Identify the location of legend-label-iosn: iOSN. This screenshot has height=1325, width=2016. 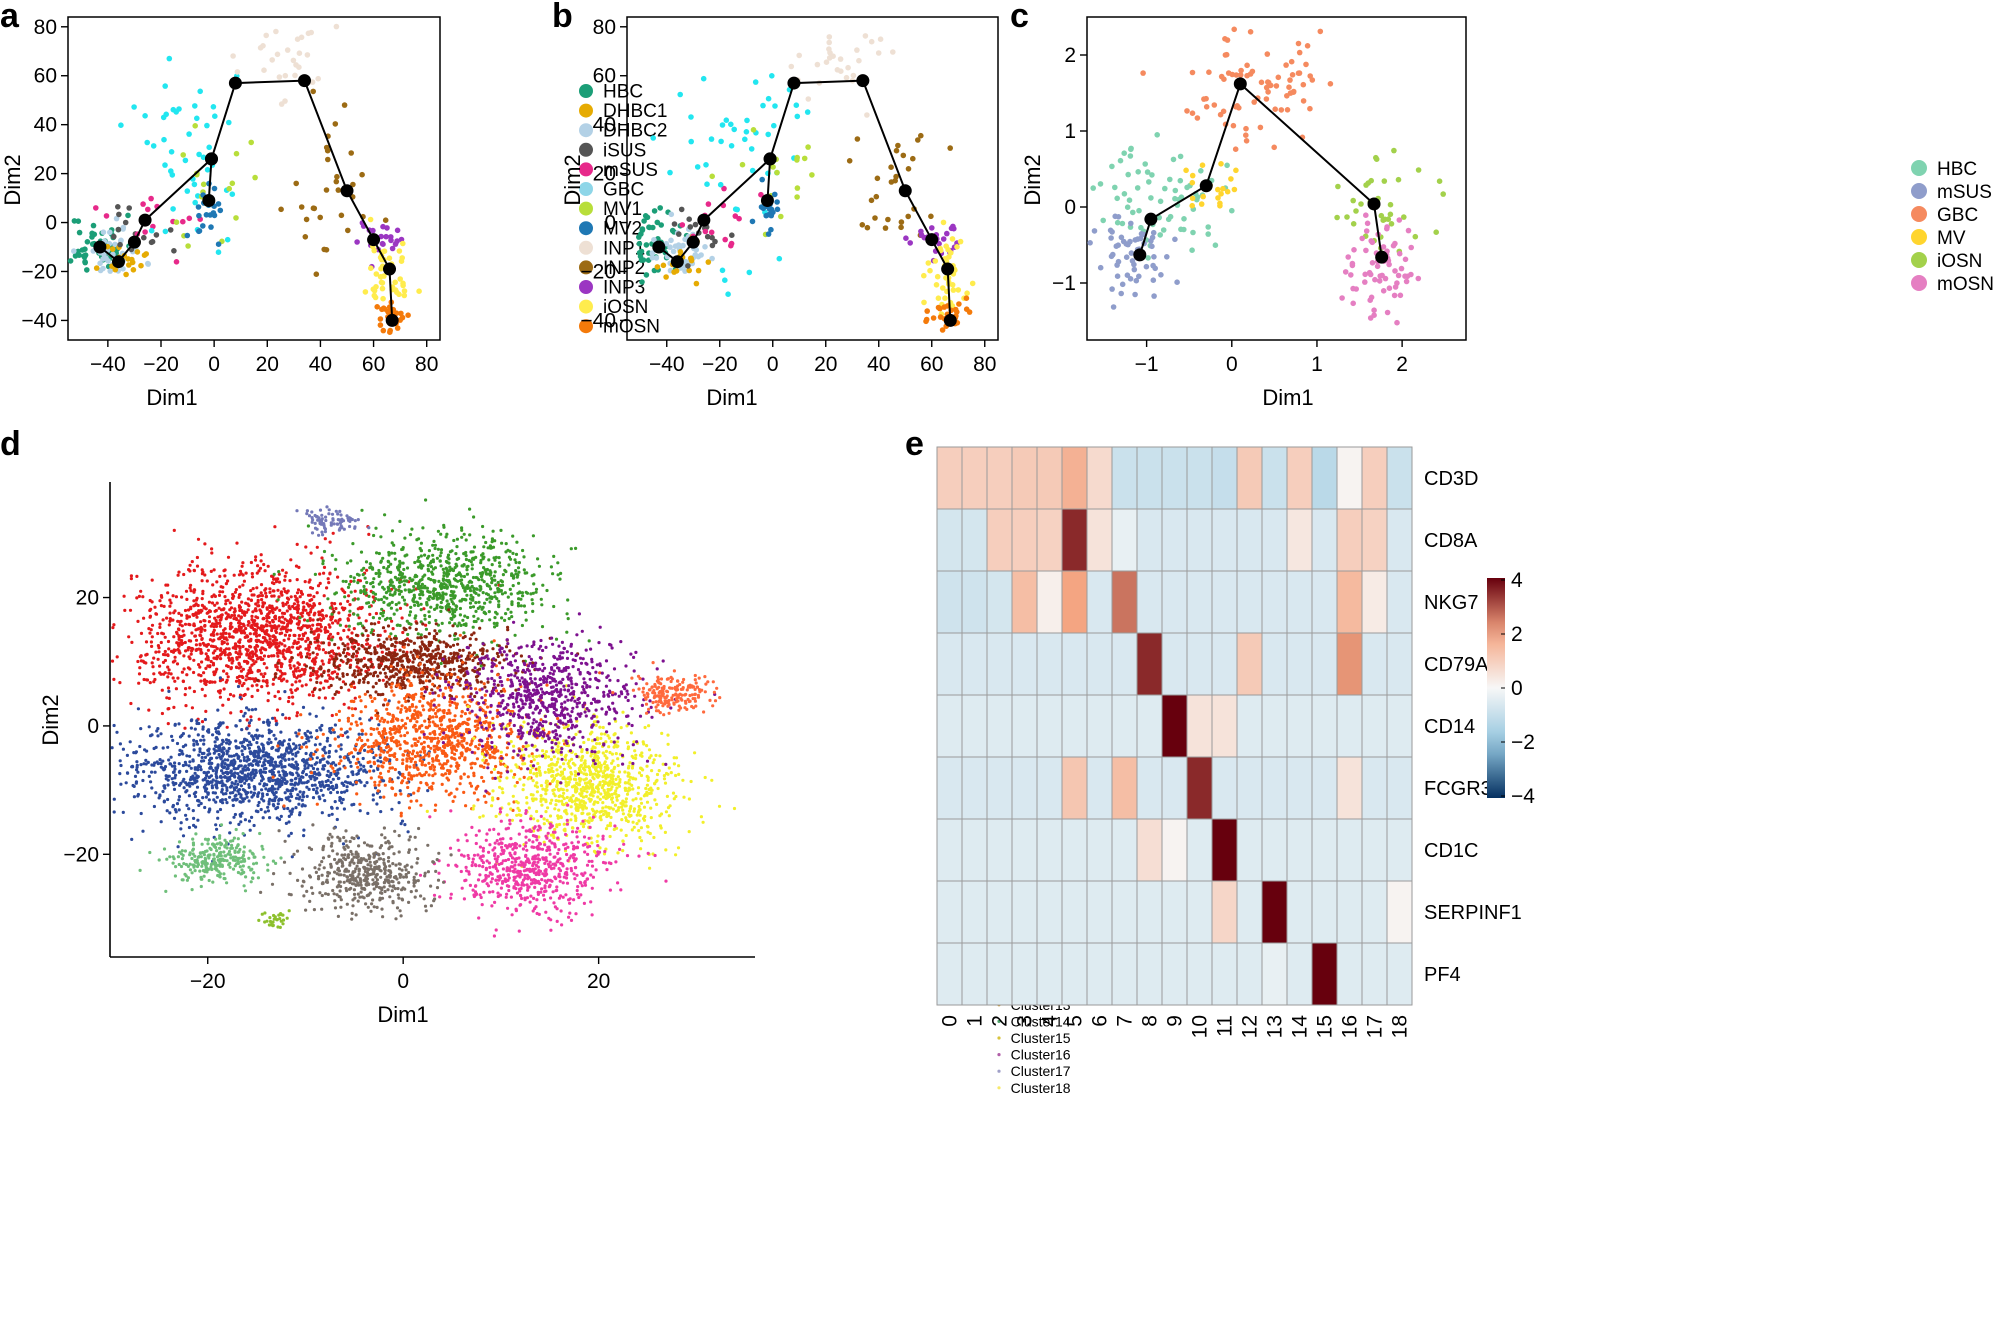
(1959, 261).